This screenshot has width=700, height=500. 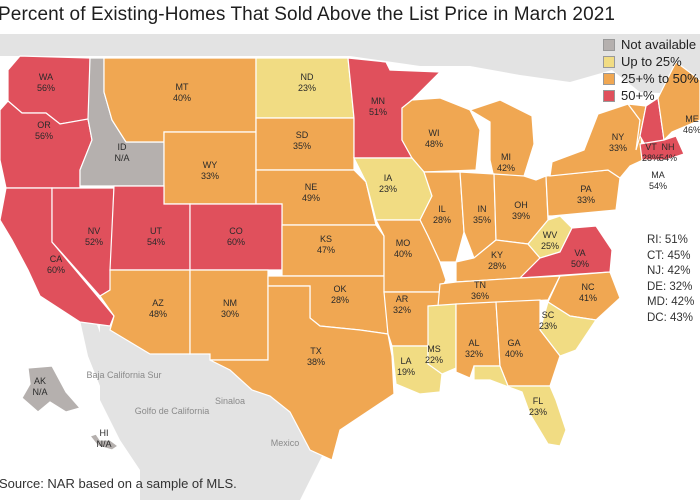 I want to click on state-label-in: IN, so click(x=482, y=209).